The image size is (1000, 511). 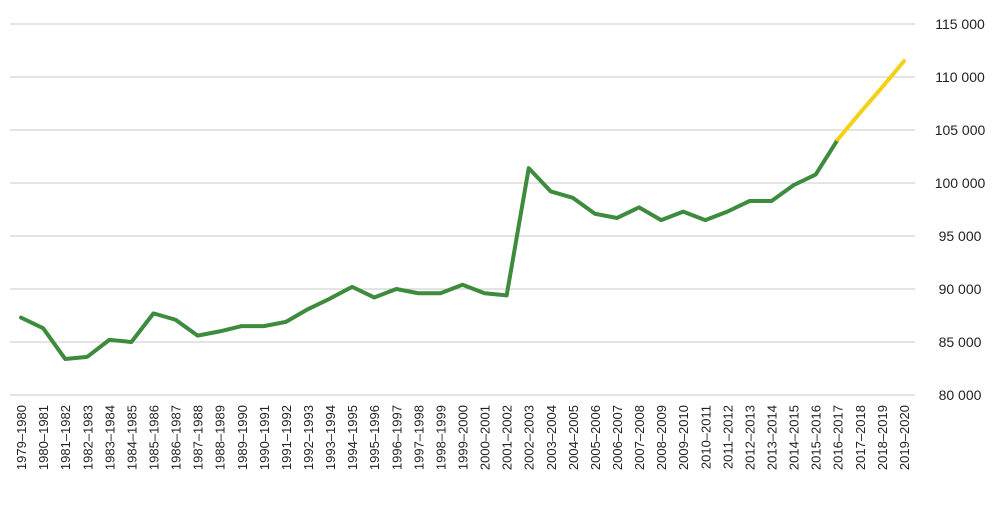 What do you see at coordinates (882, 437) in the screenshot?
I see `x-tick-label: 2018–2019` at bounding box center [882, 437].